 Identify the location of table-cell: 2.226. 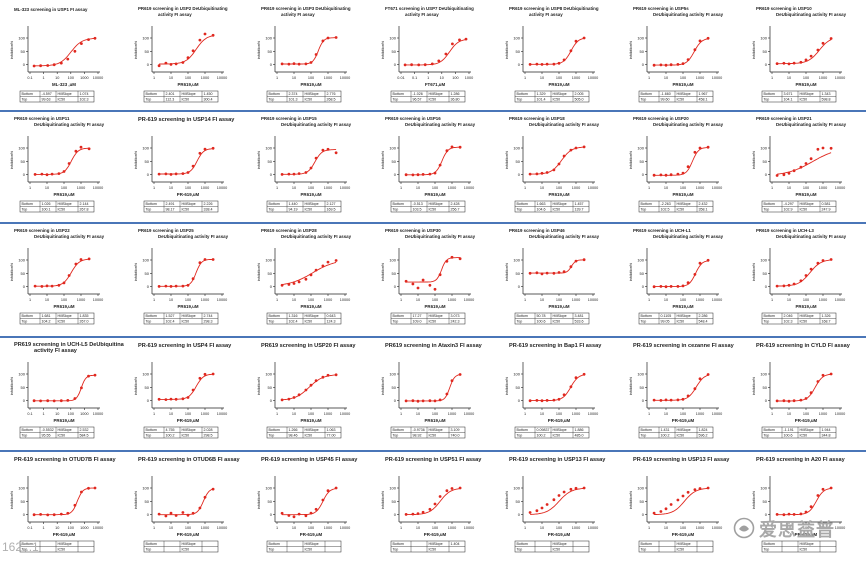
(208, 204).